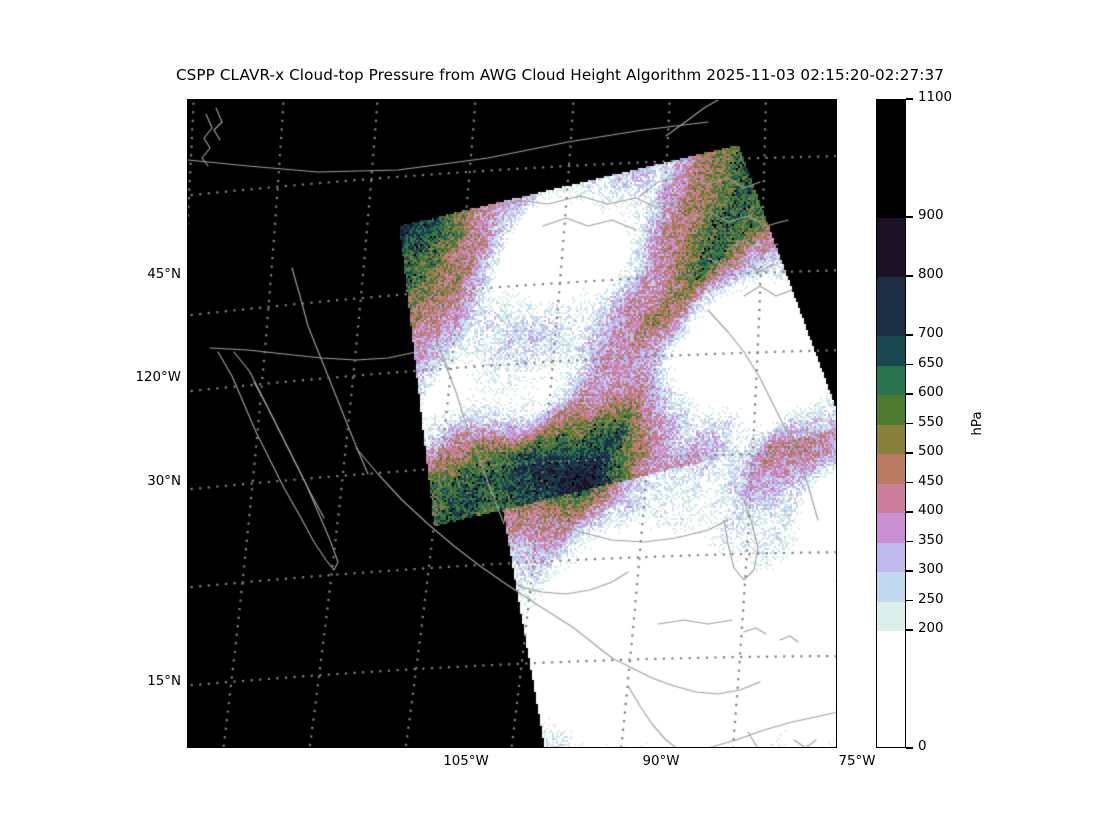  What do you see at coordinates (931, 481) in the screenshot?
I see `tick-label: 450` at bounding box center [931, 481].